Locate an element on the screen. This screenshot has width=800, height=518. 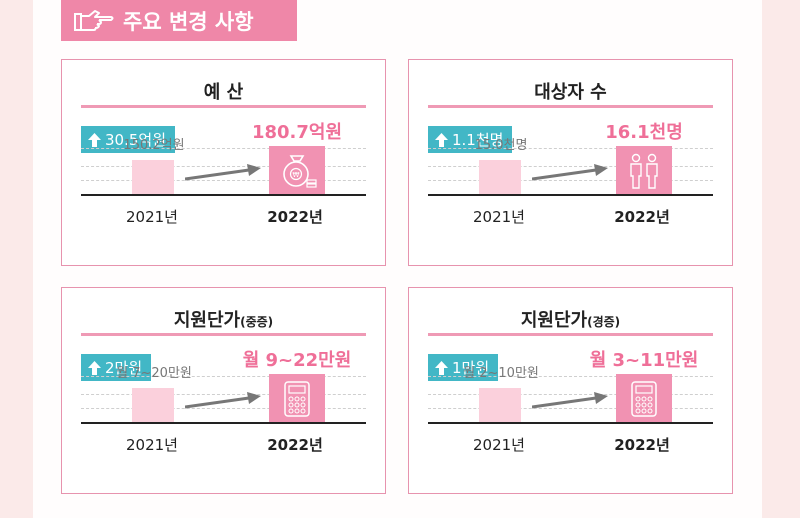
people-icon is located at coordinates (644, 171).